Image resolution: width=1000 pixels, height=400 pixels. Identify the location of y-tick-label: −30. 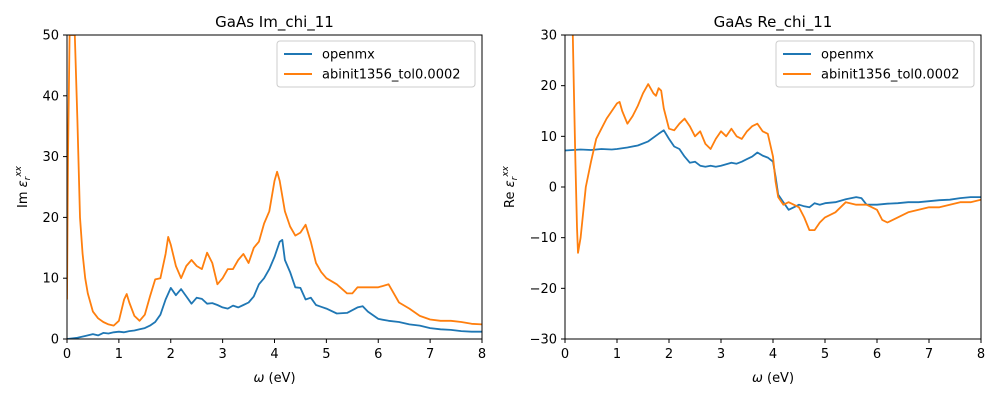
(543, 340).